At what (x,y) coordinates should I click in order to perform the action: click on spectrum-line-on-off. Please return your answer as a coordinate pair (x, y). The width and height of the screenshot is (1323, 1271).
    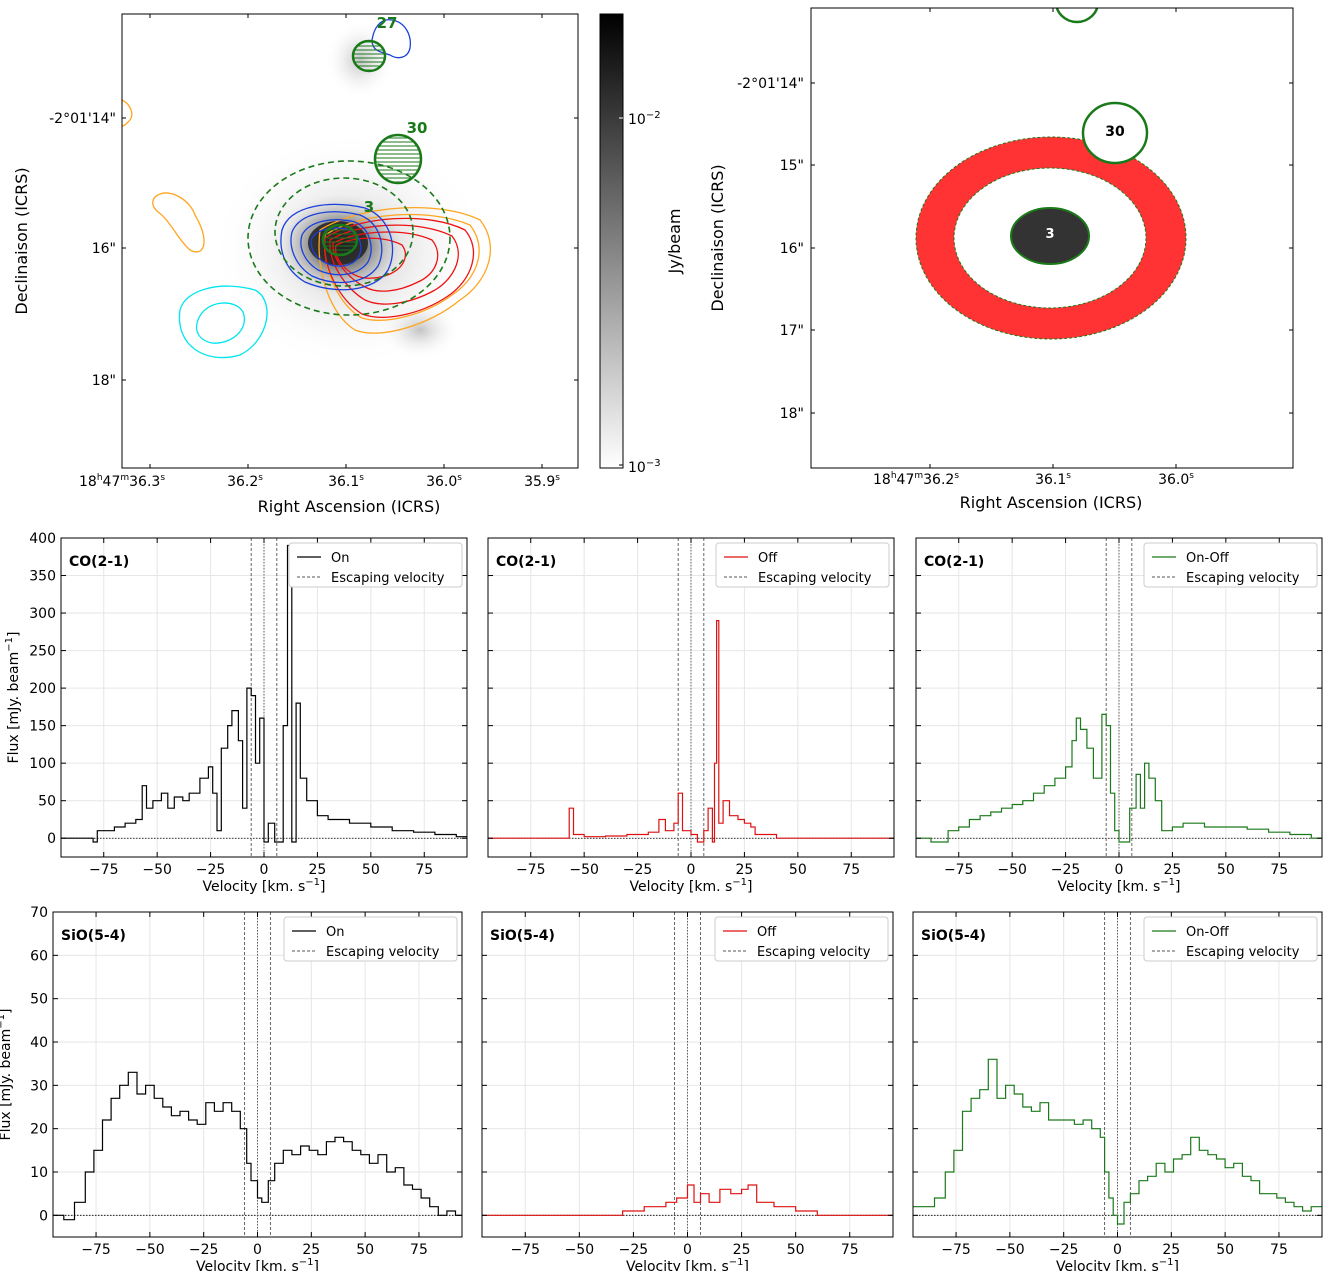
    Looking at the image, I should click on (1119, 778).